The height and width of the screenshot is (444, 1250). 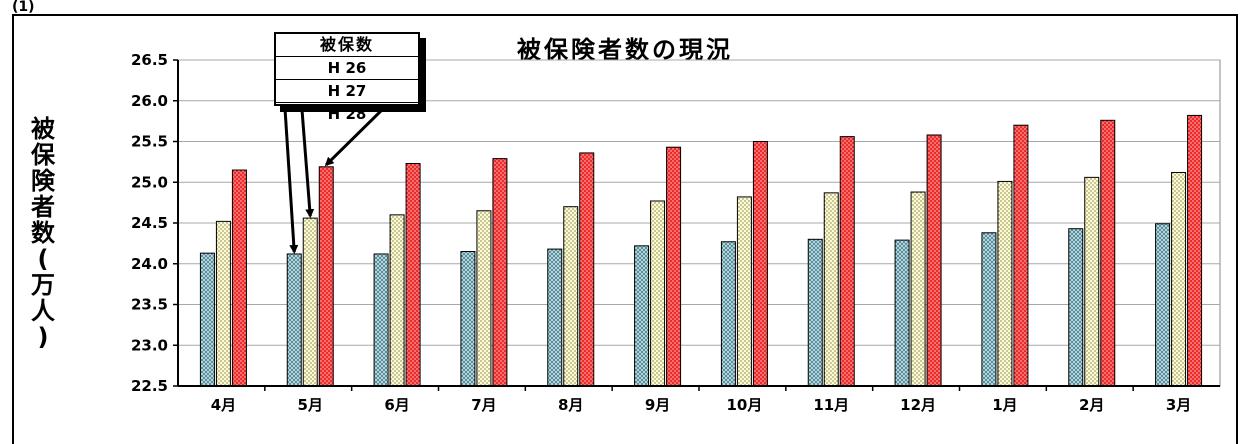 What do you see at coordinates (223, 405) in the screenshot?
I see `x-tick-label: 4月` at bounding box center [223, 405].